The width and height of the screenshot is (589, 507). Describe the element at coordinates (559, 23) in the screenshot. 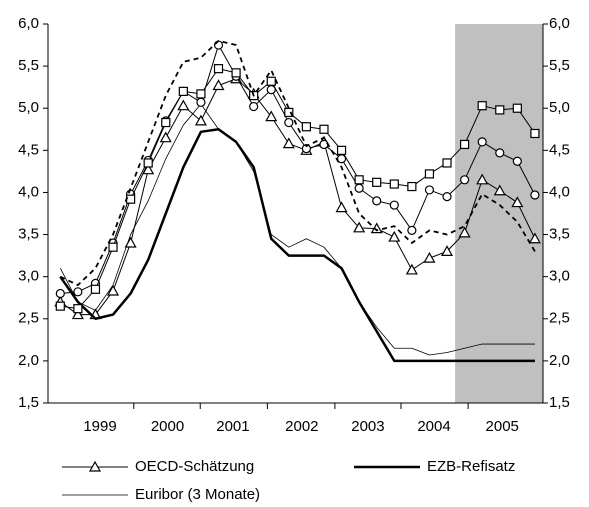

I see `y2-tick-label: 6,0` at that location.